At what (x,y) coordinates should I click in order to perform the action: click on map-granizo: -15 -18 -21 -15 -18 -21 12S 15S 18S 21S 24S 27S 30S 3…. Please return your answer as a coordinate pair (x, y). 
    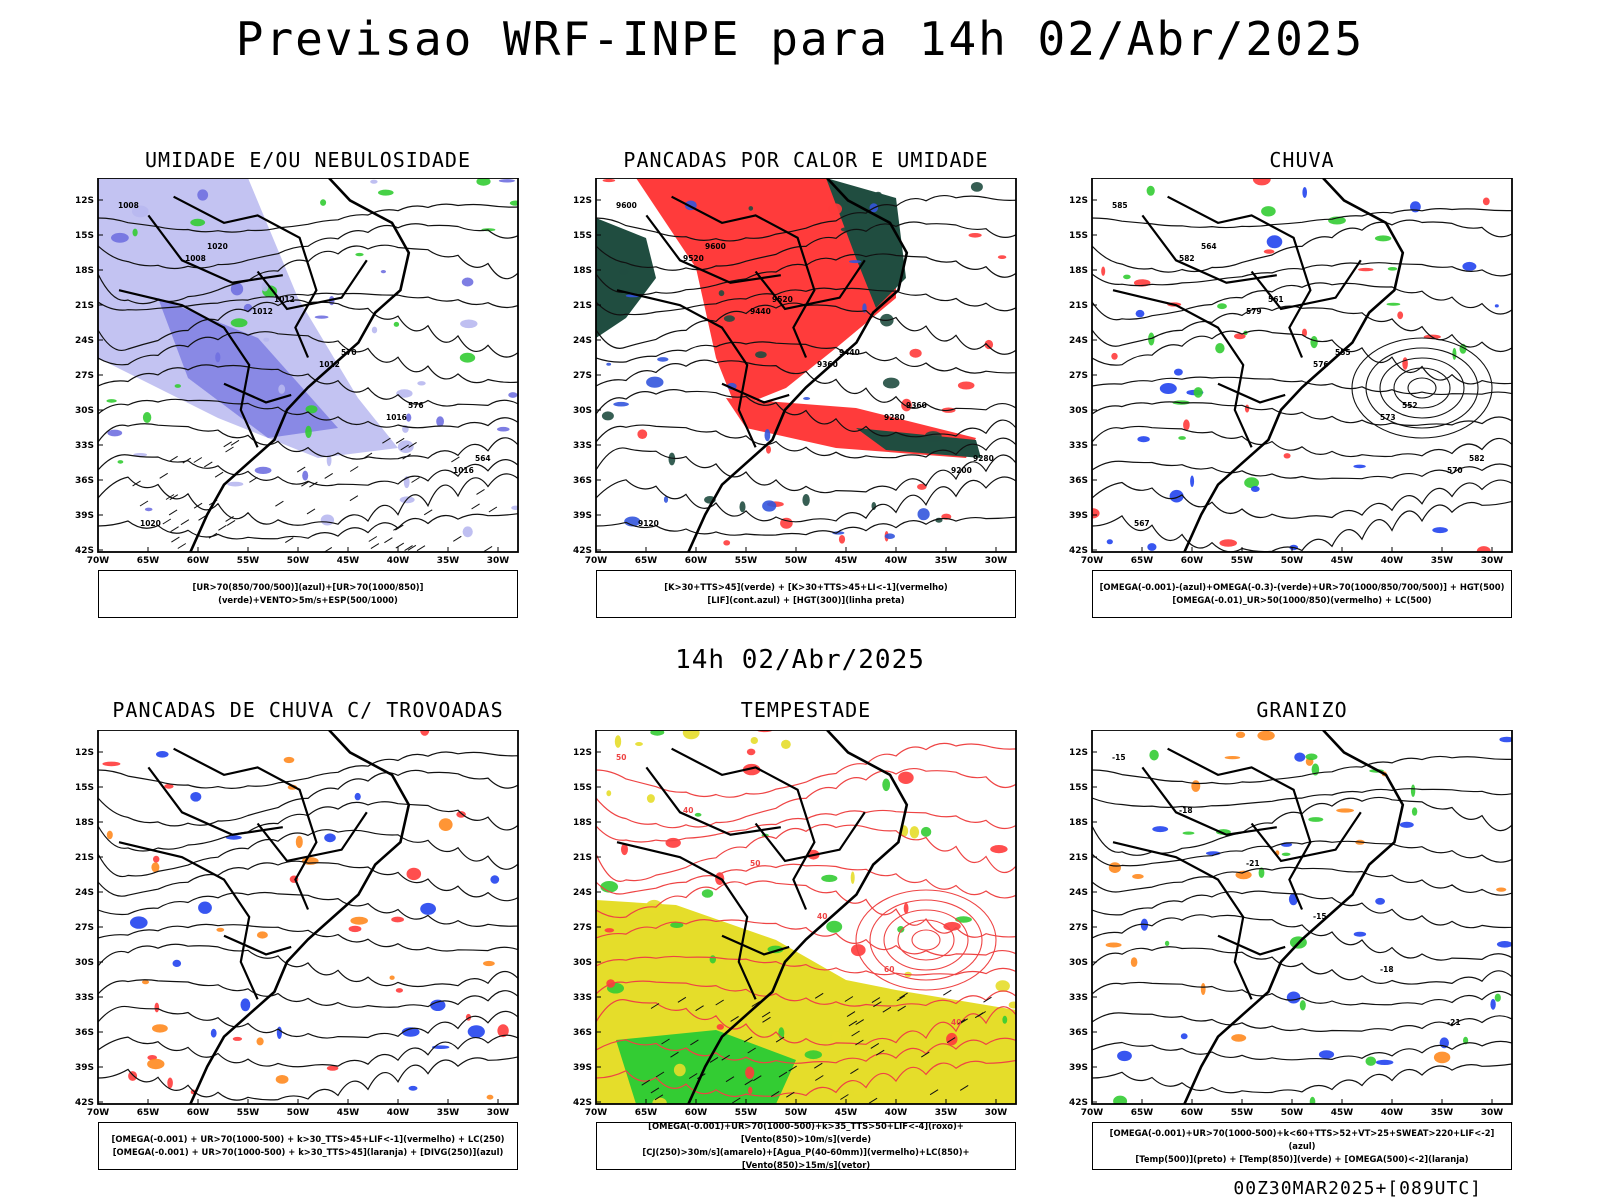
    Looking at the image, I should click on (1291, 924).